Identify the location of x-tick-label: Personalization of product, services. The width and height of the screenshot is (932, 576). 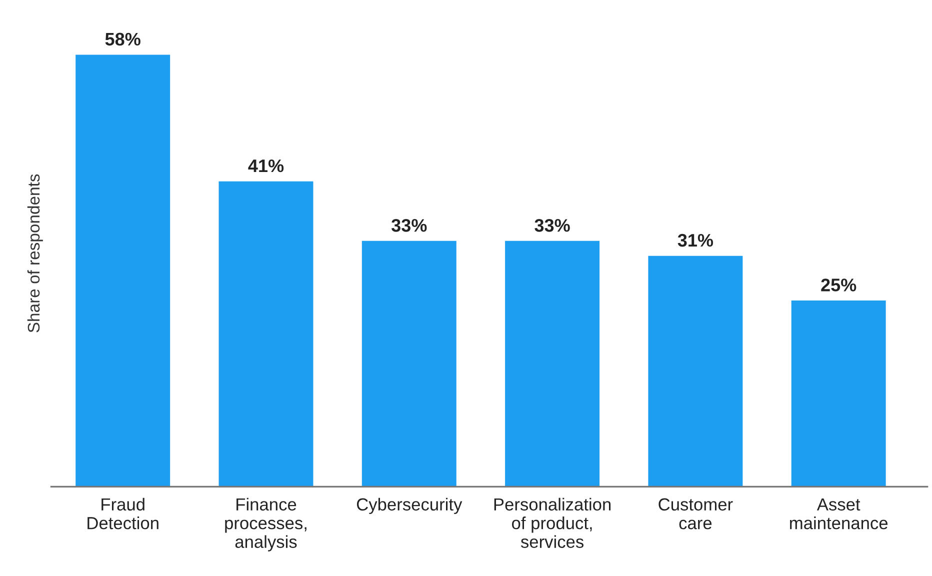
(552, 523).